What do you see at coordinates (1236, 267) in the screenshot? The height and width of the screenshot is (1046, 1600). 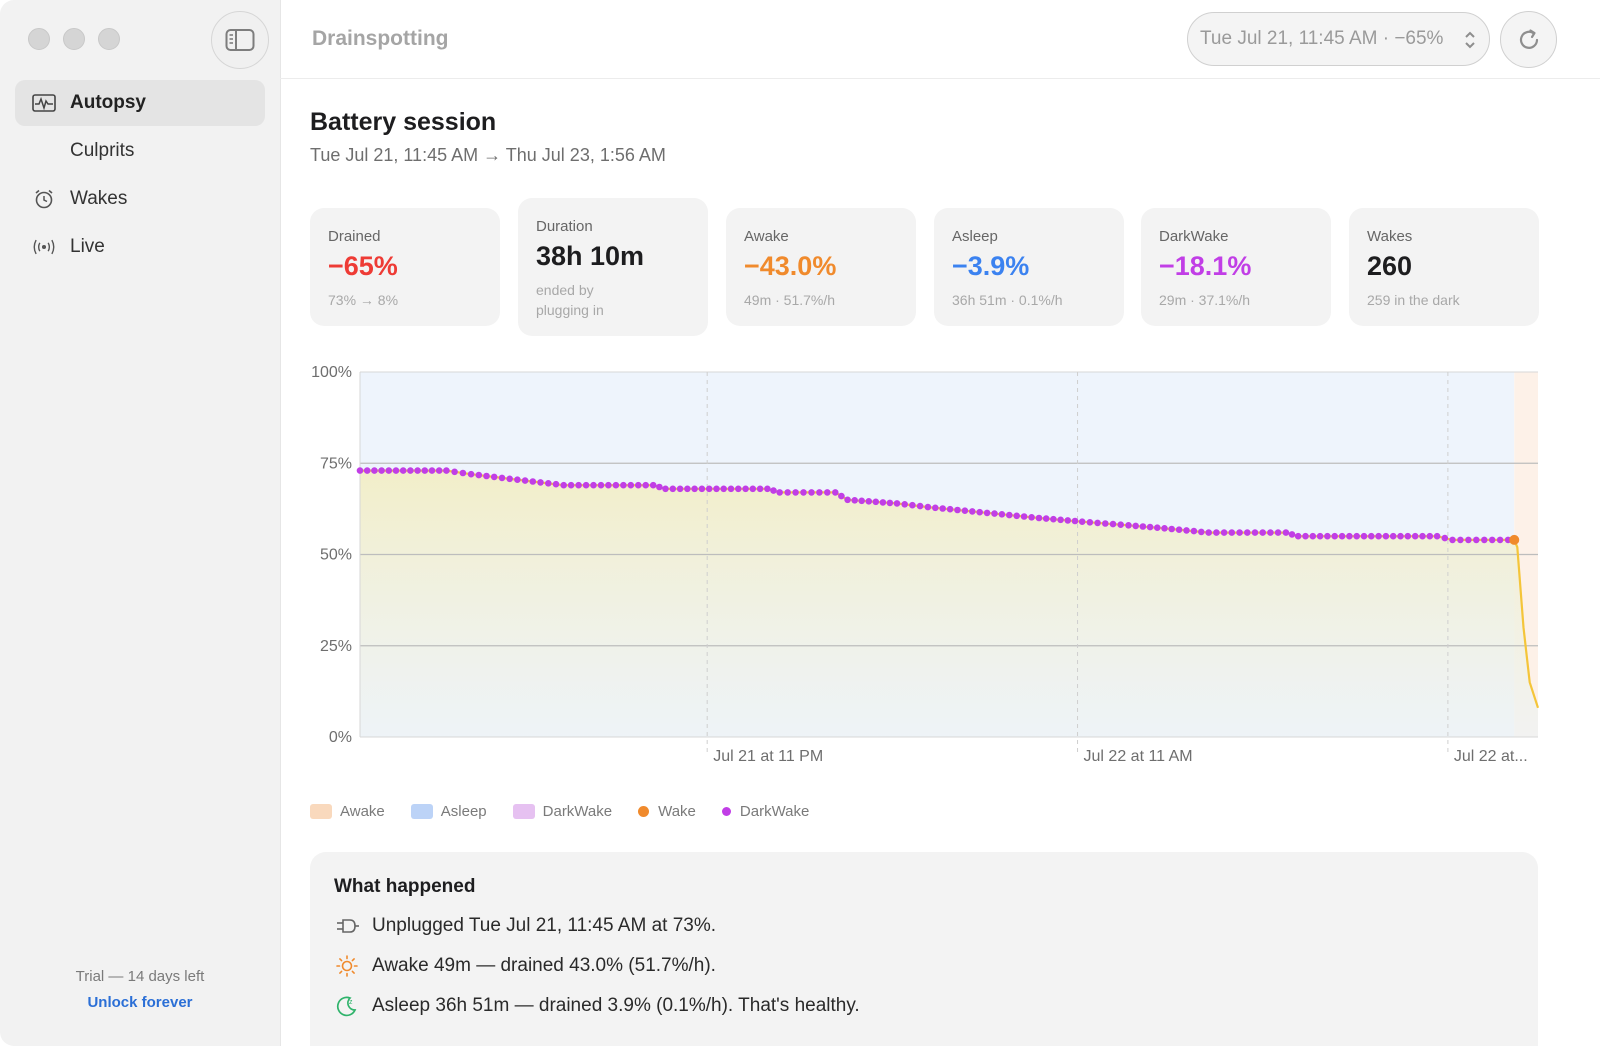 I see `stat-card-darkwake: DarkWake −18.1% 29m · 37.1%/h` at bounding box center [1236, 267].